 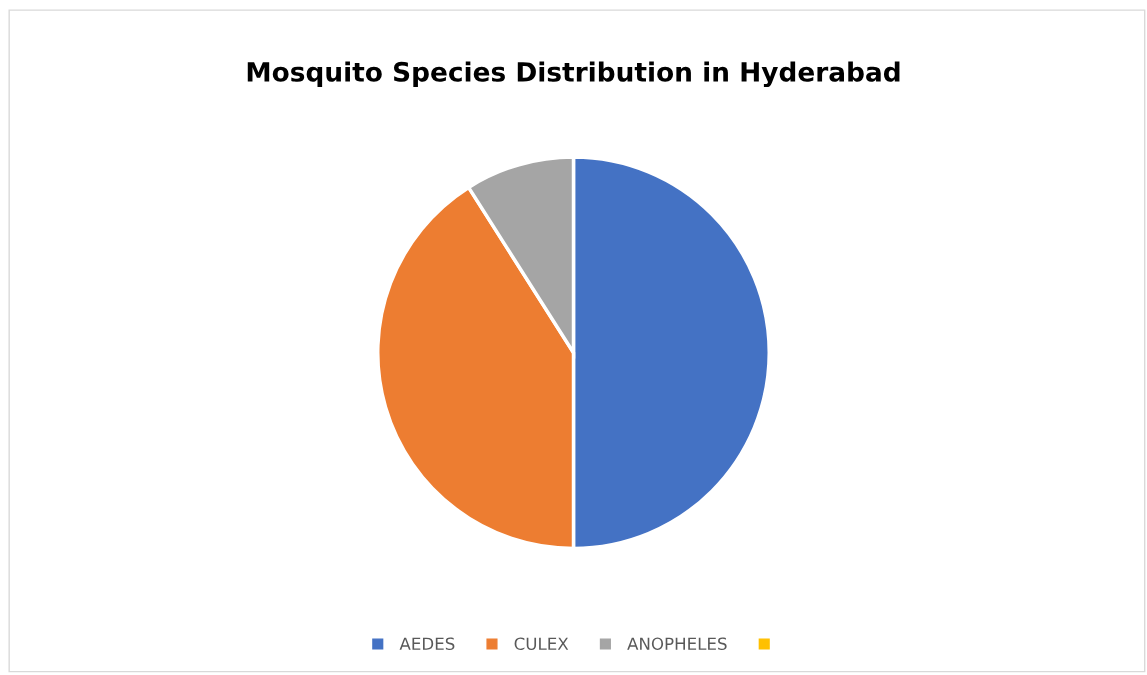 I want to click on legend-label: ANOPHELES, so click(x=677, y=644).